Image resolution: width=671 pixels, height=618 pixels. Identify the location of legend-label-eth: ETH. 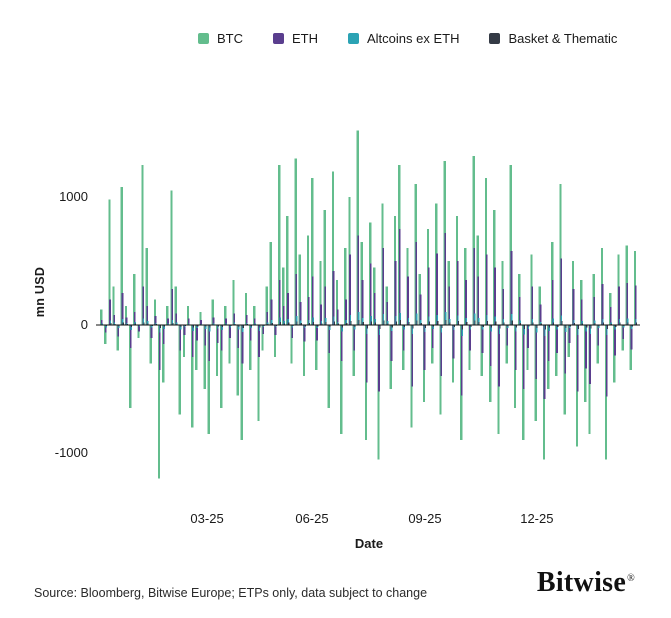
(305, 38).